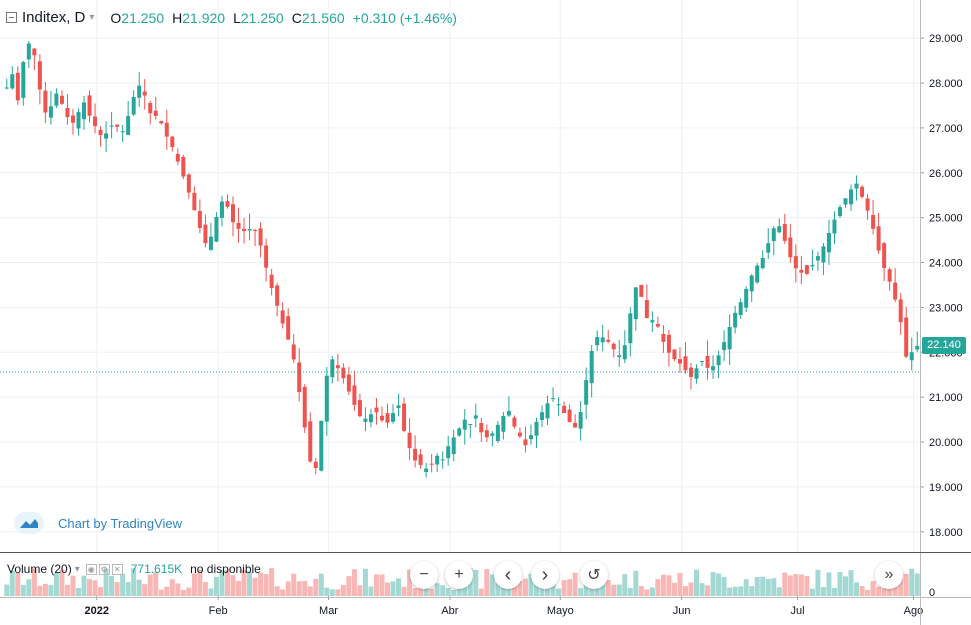  I want to click on scroll-left-button: ‹, so click(508, 575).